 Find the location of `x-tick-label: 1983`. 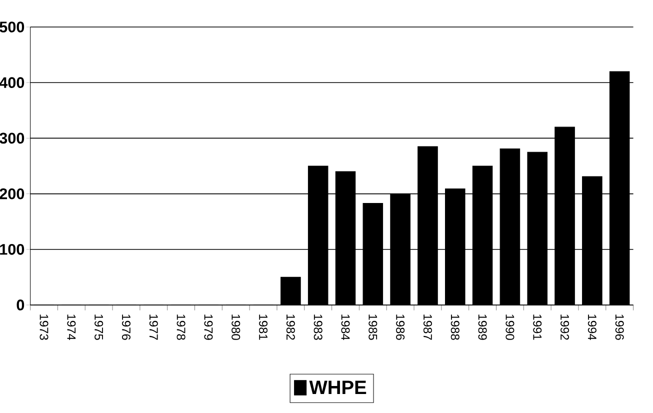

x-tick-label: 1983 is located at coordinates (318, 327).